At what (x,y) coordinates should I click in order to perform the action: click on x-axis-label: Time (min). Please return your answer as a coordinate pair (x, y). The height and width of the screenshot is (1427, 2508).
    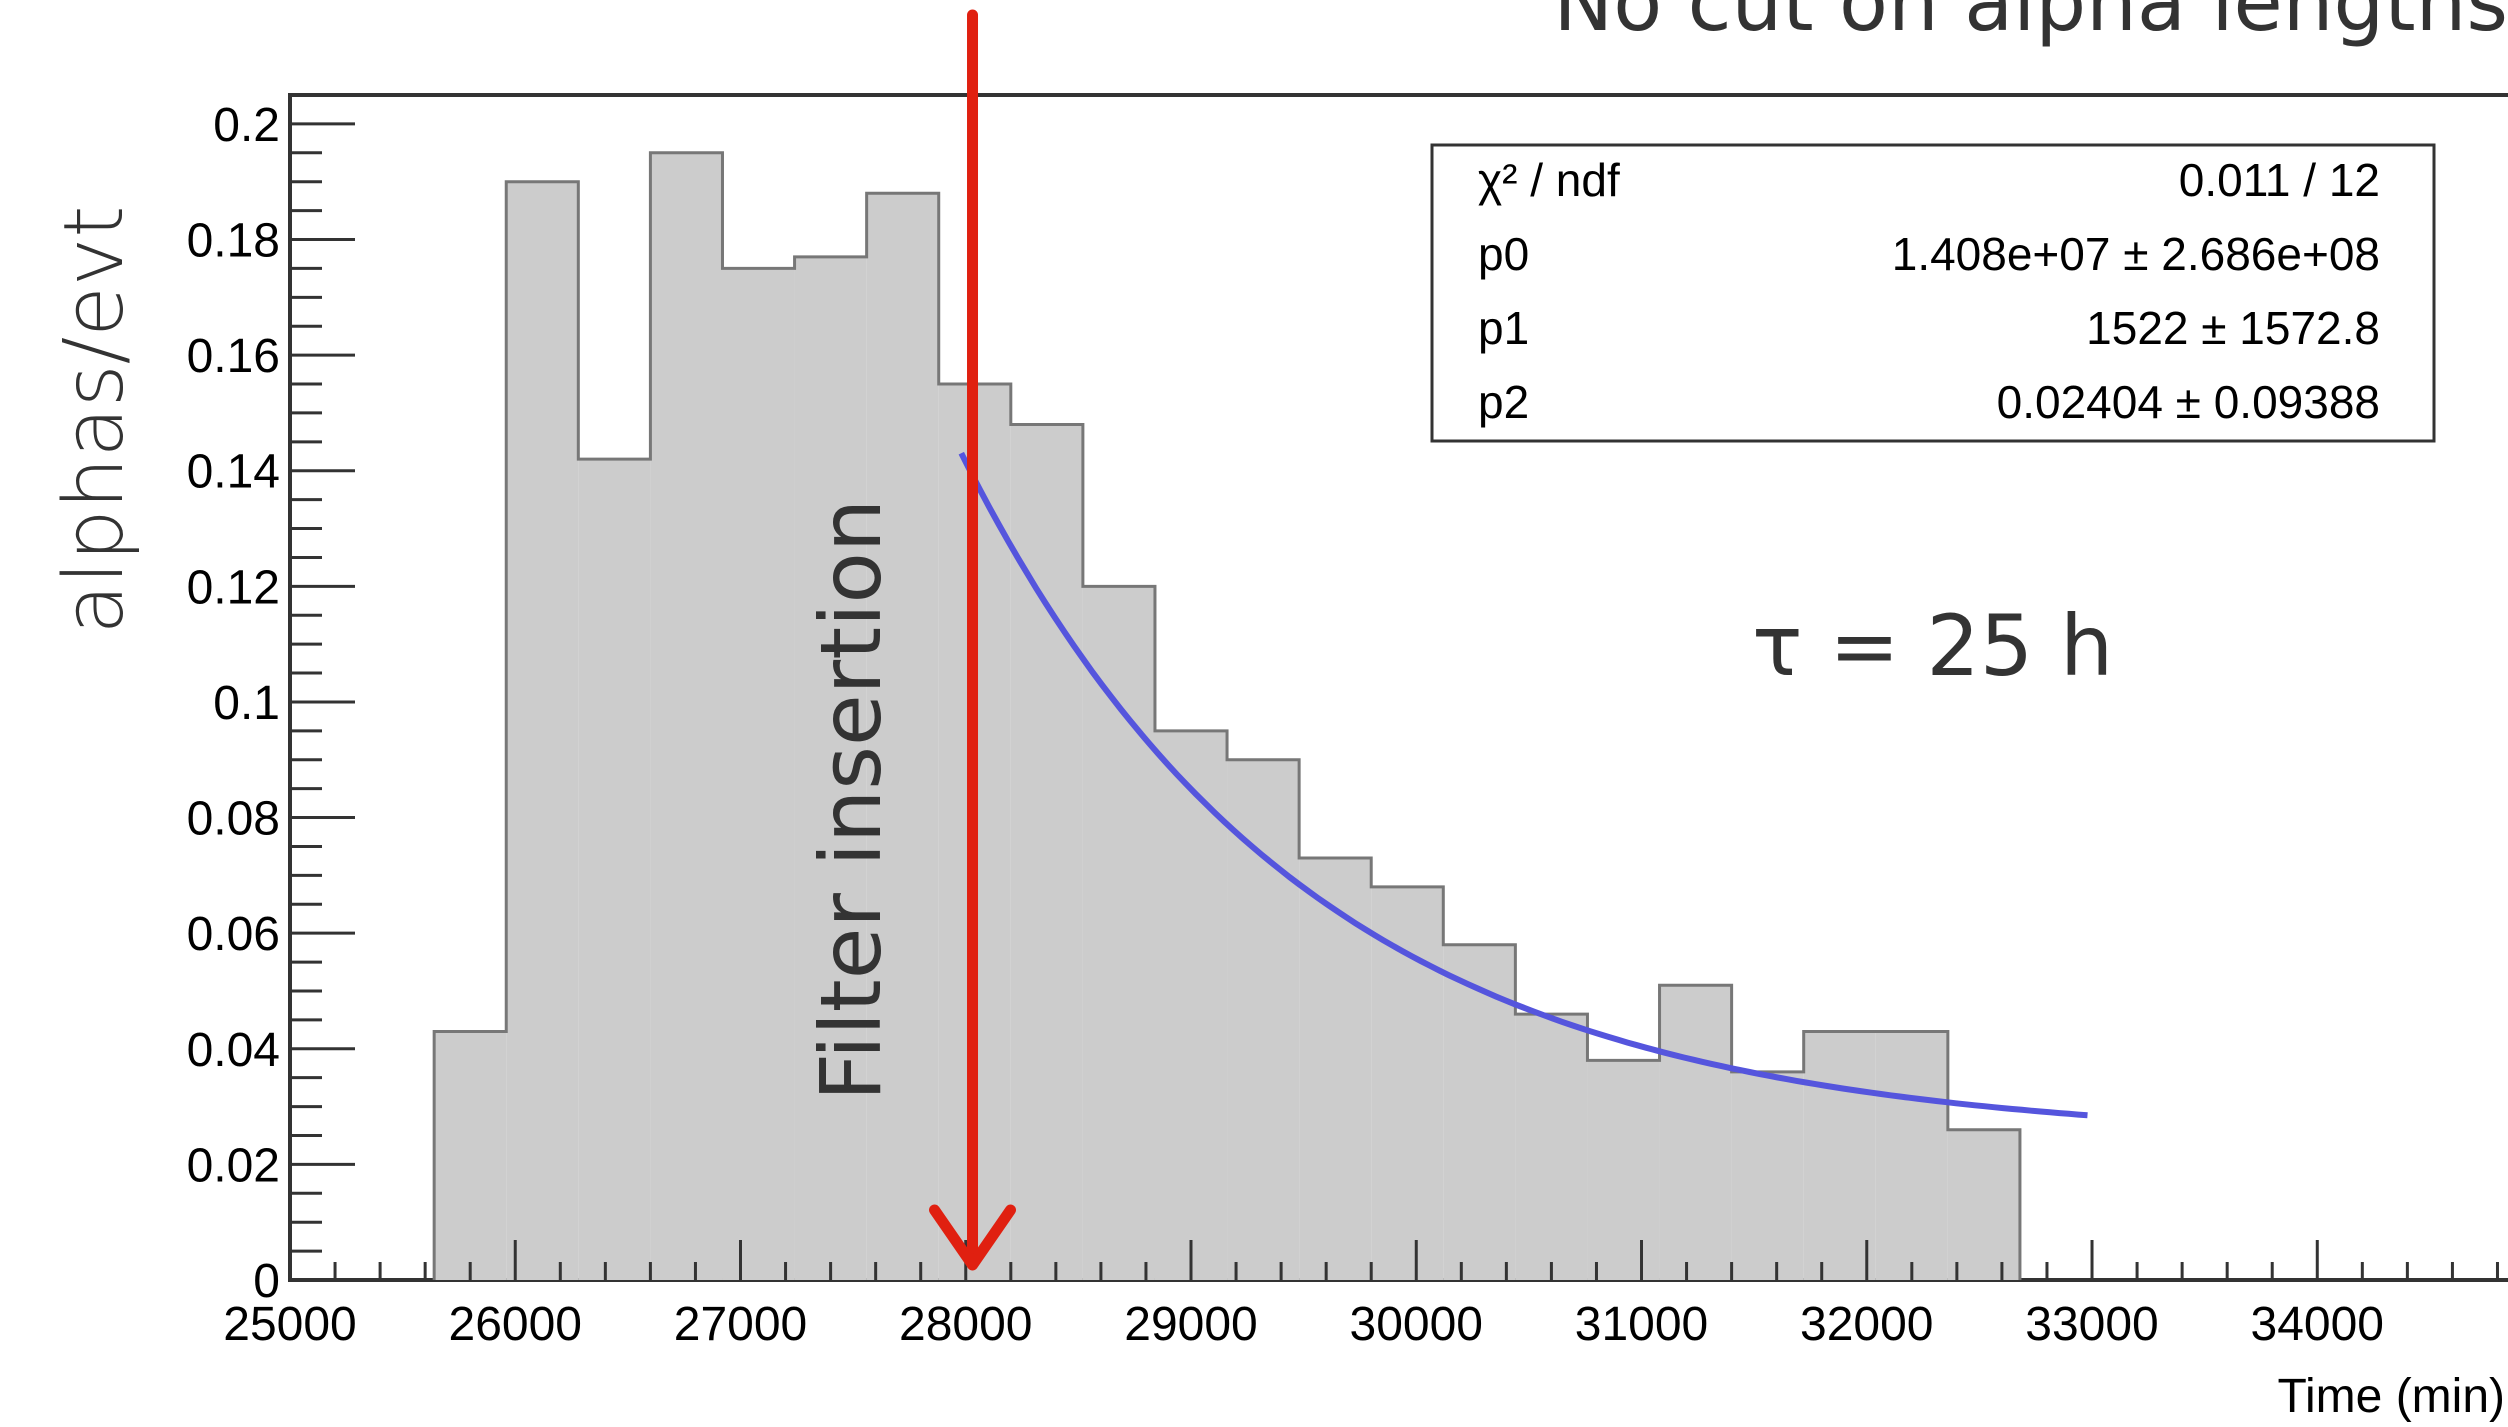
    Looking at the image, I should click on (2391, 1396).